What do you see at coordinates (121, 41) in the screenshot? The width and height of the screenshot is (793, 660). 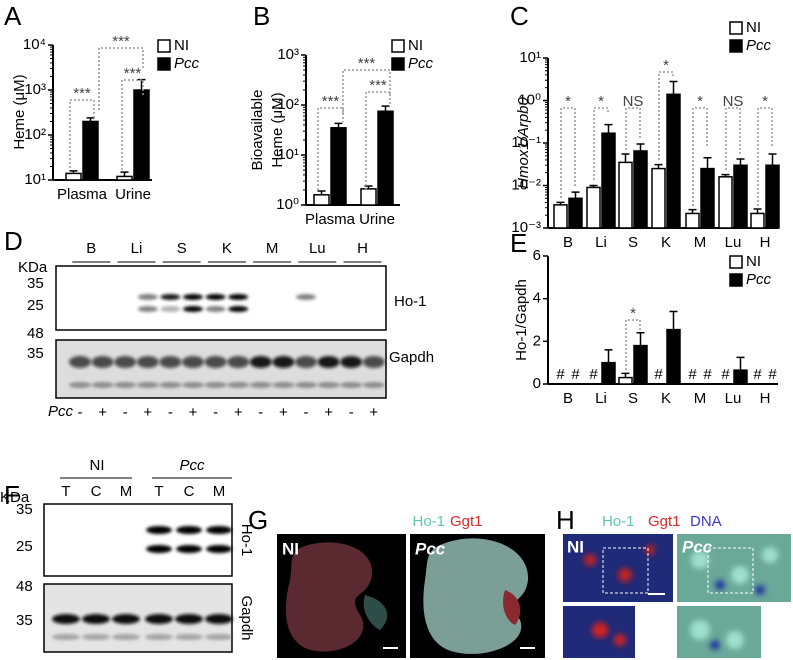 I see `significance-label: ***` at bounding box center [121, 41].